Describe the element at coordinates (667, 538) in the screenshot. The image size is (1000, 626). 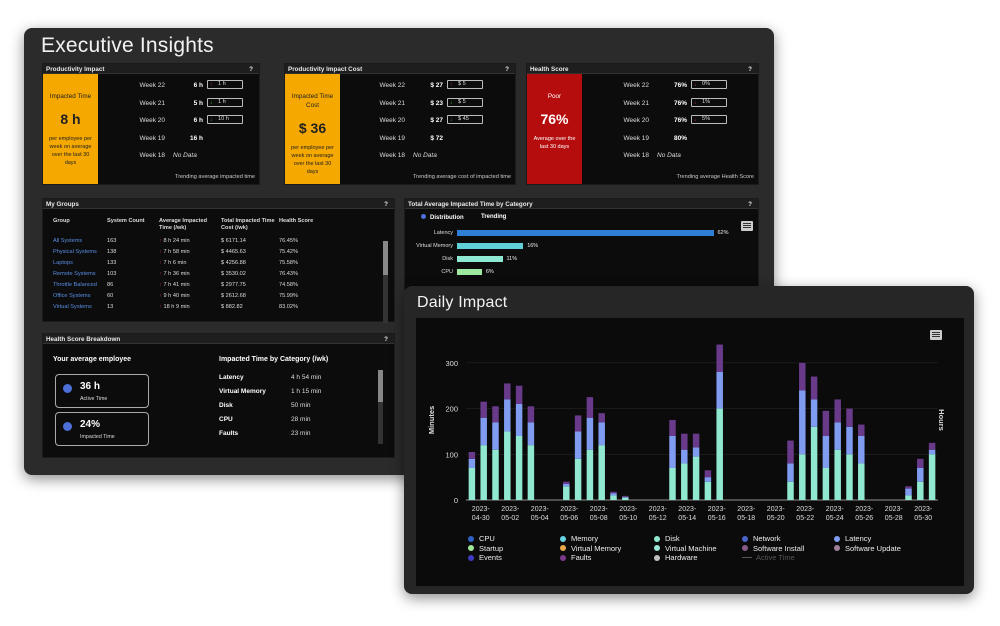
I see `legend-item: Disk` at that location.